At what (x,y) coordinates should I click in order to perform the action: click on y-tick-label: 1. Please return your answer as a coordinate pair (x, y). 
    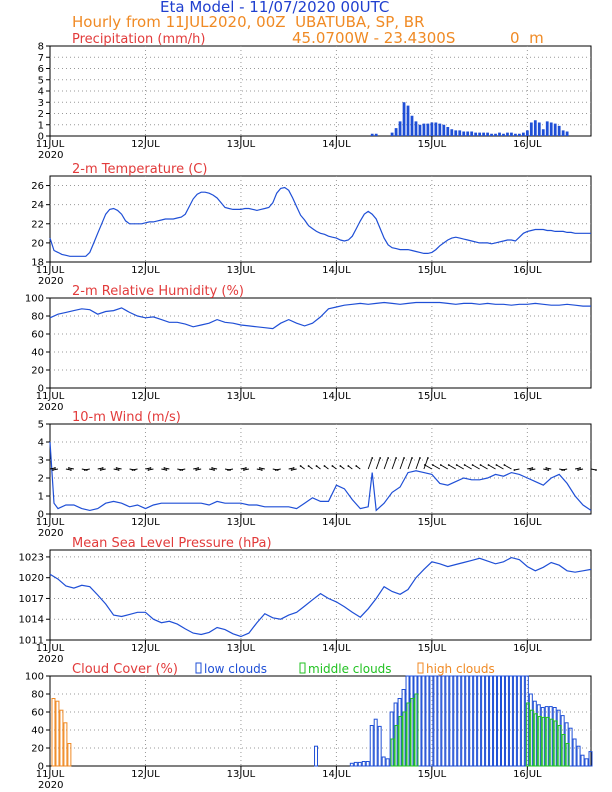
    Looking at the image, I should click on (41, 125).